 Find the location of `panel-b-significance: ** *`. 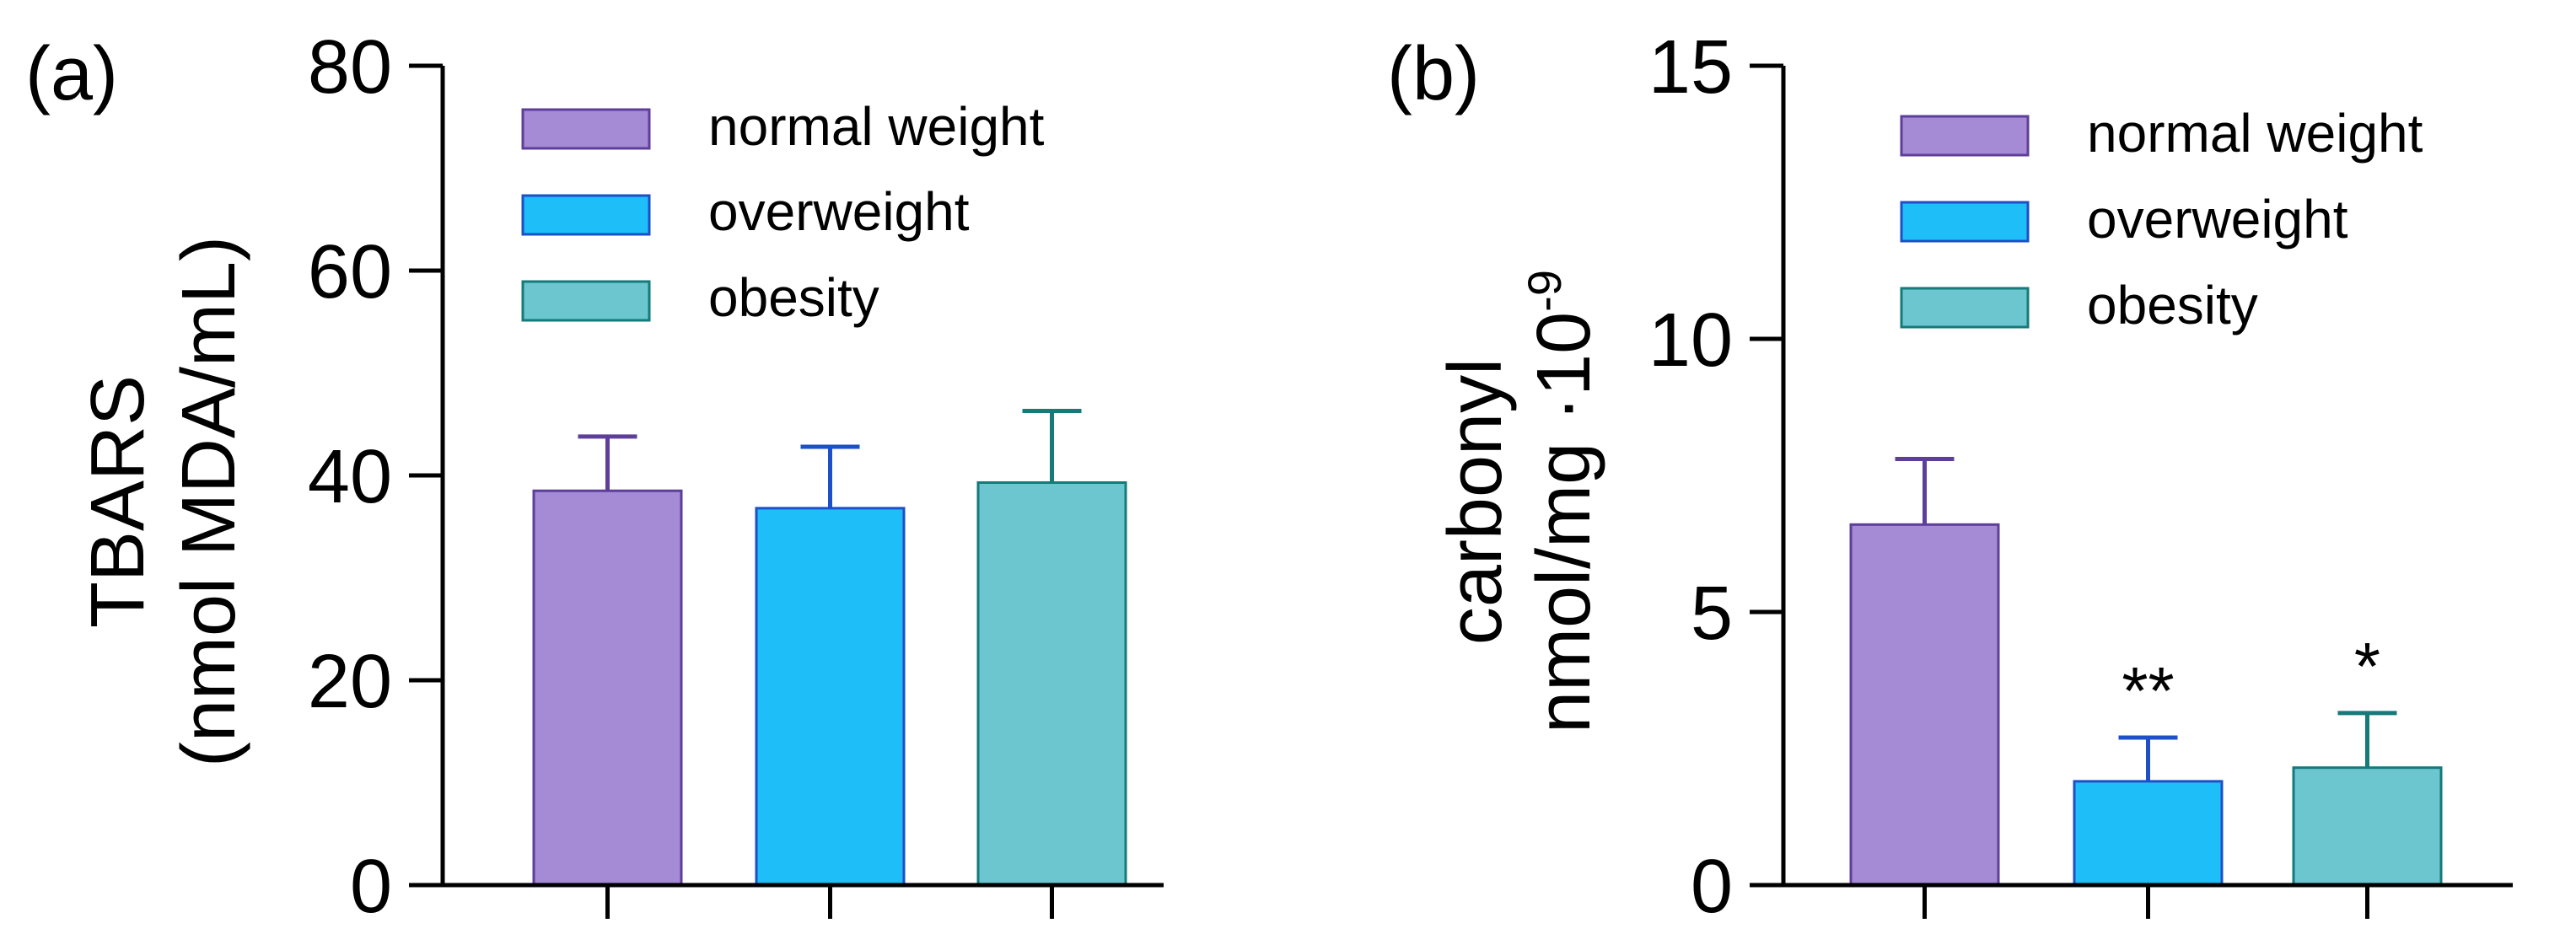

panel-b-significance: ** * is located at coordinates (2251, 678).